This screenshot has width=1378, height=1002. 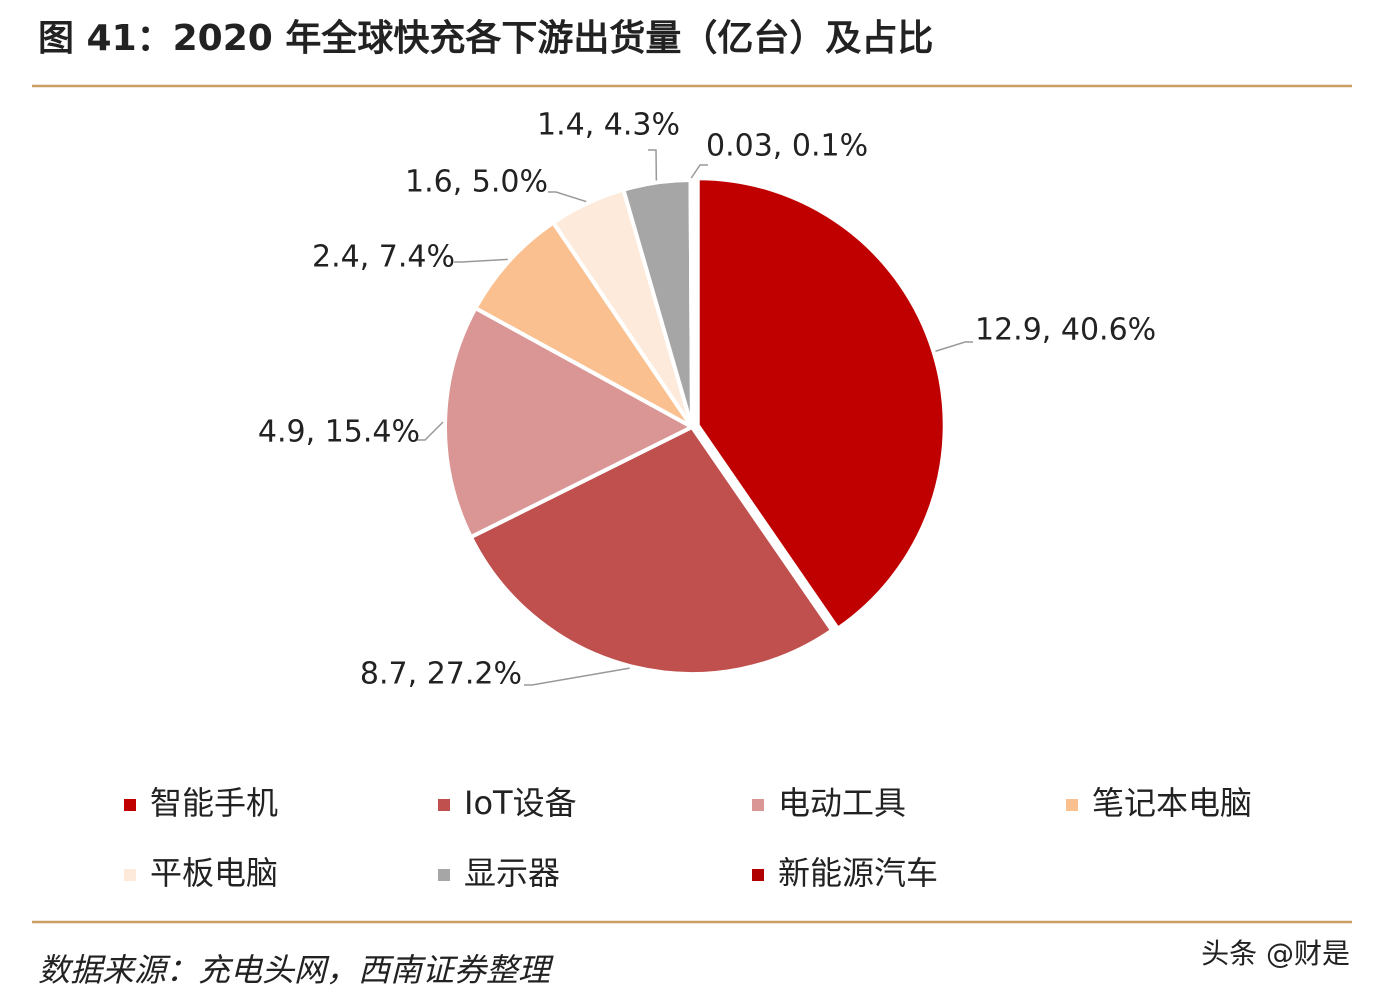 What do you see at coordinates (296, 970) in the screenshot?
I see `source-note: 数据来源：充电头网，西南证券整理` at bounding box center [296, 970].